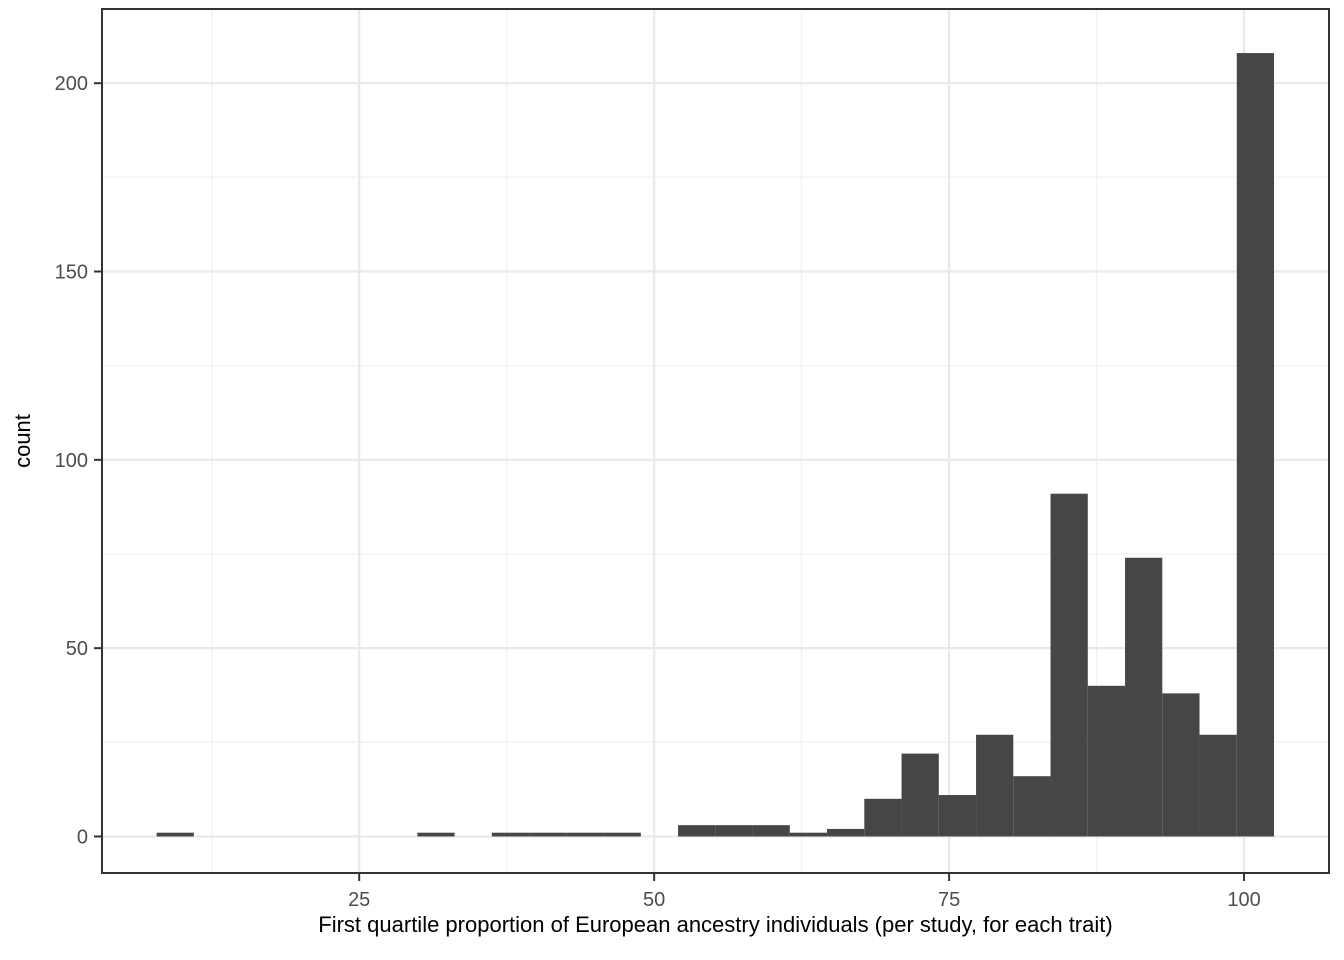 Image resolution: width=1344 pixels, height=960 pixels. I want to click on y-tick-label: 50, so click(77, 649).